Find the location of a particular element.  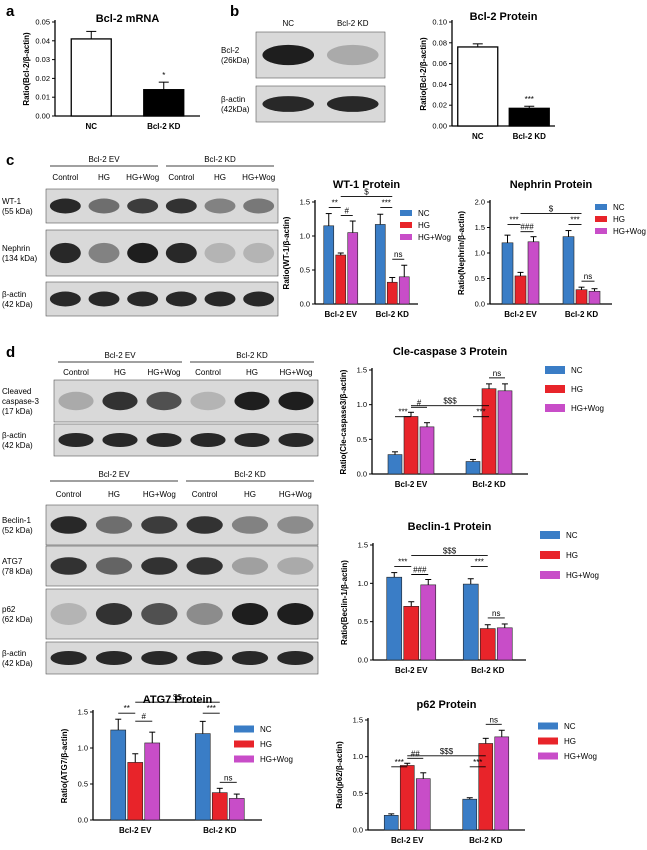

blot-row-label: (62 kDa) is located at coordinates (17, 619).